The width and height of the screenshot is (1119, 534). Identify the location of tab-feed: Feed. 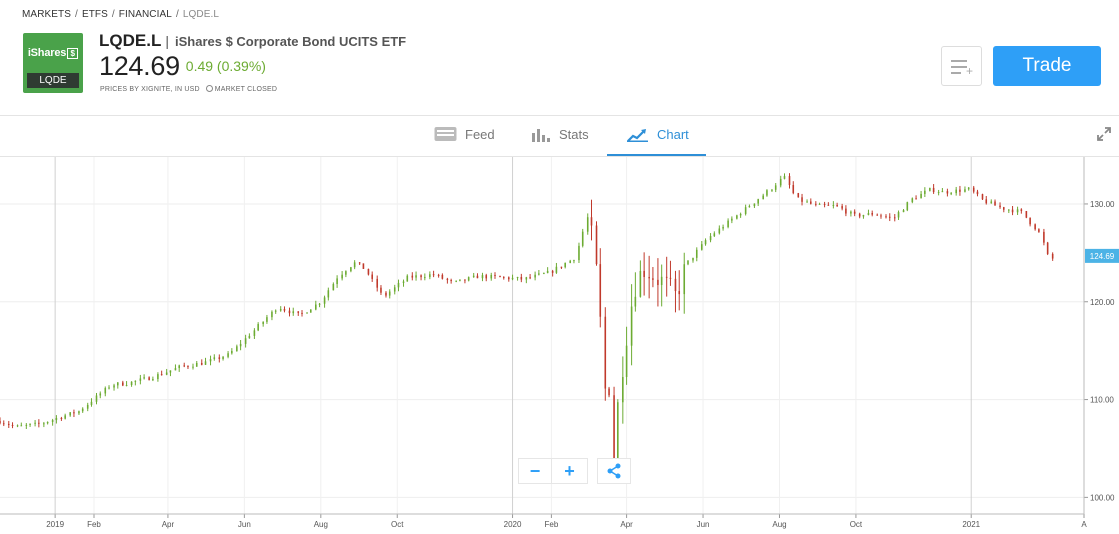
(464, 136).